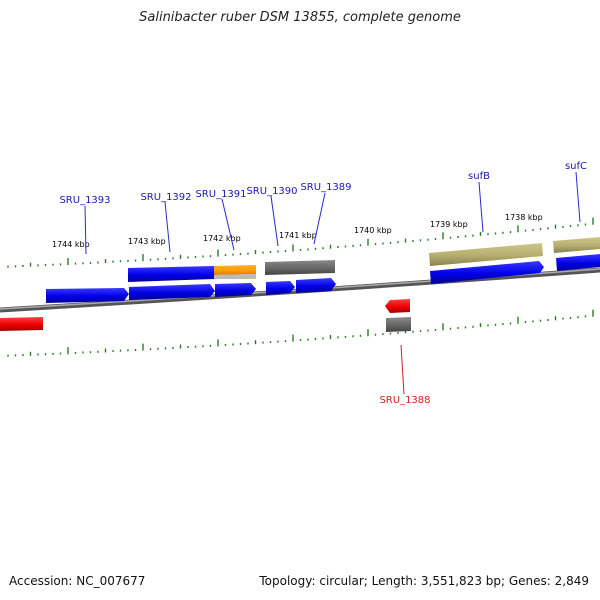 The width and height of the screenshot is (600, 600). What do you see at coordinates (364, 259) in the screenshot?
I see `feature-row-upper` at bounding box center [364, 259].